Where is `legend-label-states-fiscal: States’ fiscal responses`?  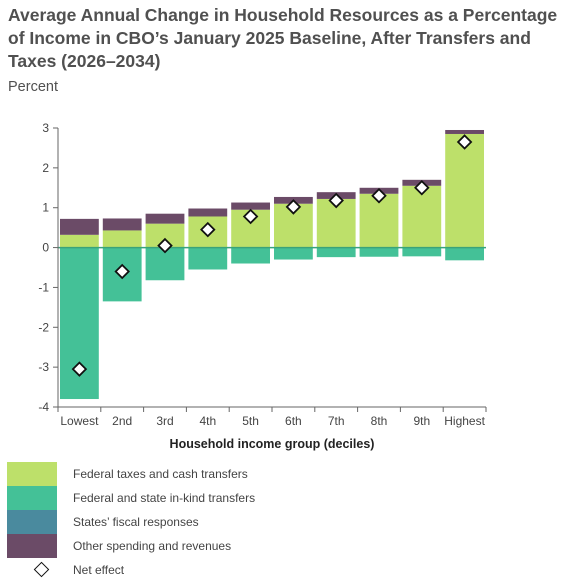
legend-label-states-fiscal: States’ fiscal responses is located at coordinates (136, 522).